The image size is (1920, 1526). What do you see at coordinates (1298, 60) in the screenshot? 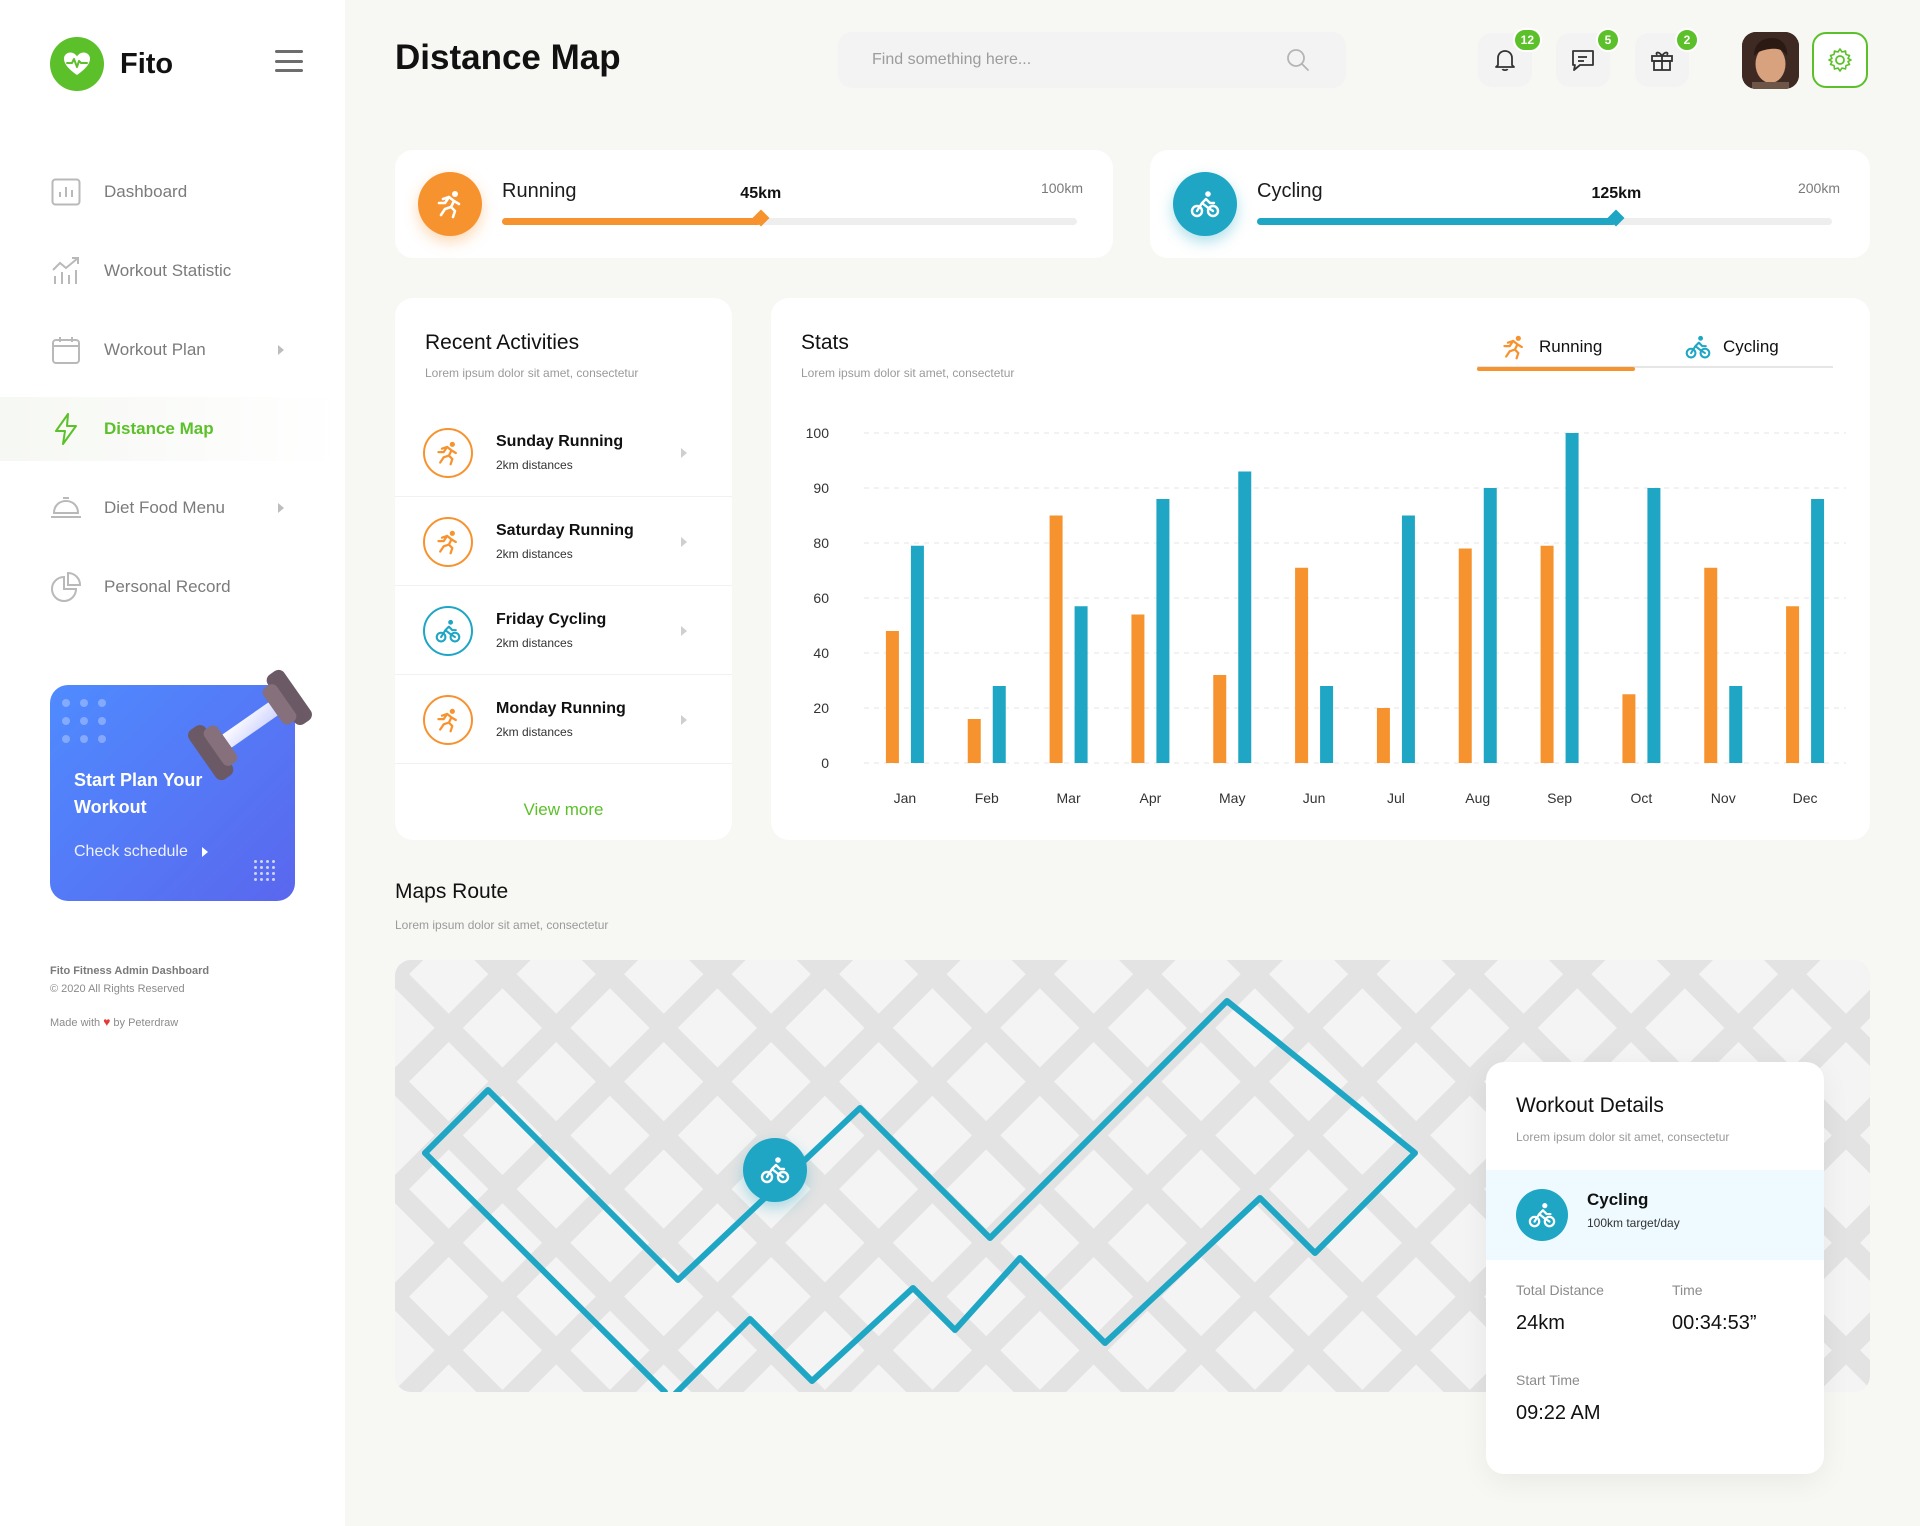
I see `search-icon` at bounding box center [1298, 60].